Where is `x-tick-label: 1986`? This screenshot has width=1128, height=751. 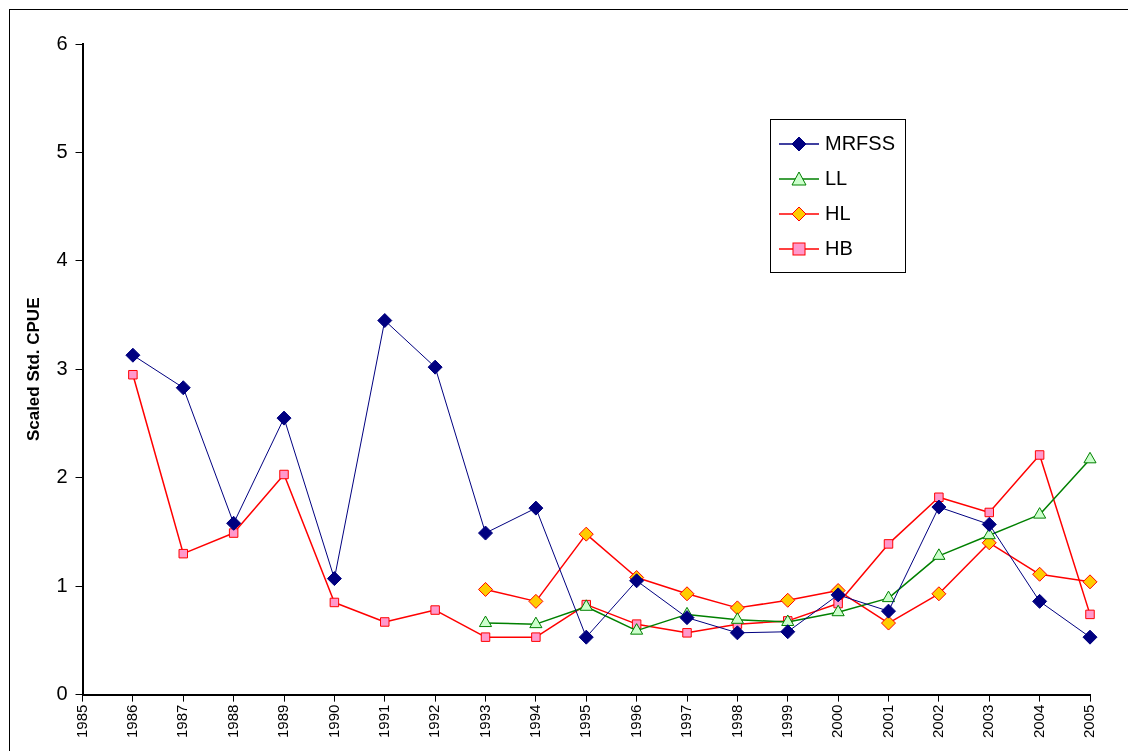 x-tick-label: 1986 is located at coordinates (132, 721).